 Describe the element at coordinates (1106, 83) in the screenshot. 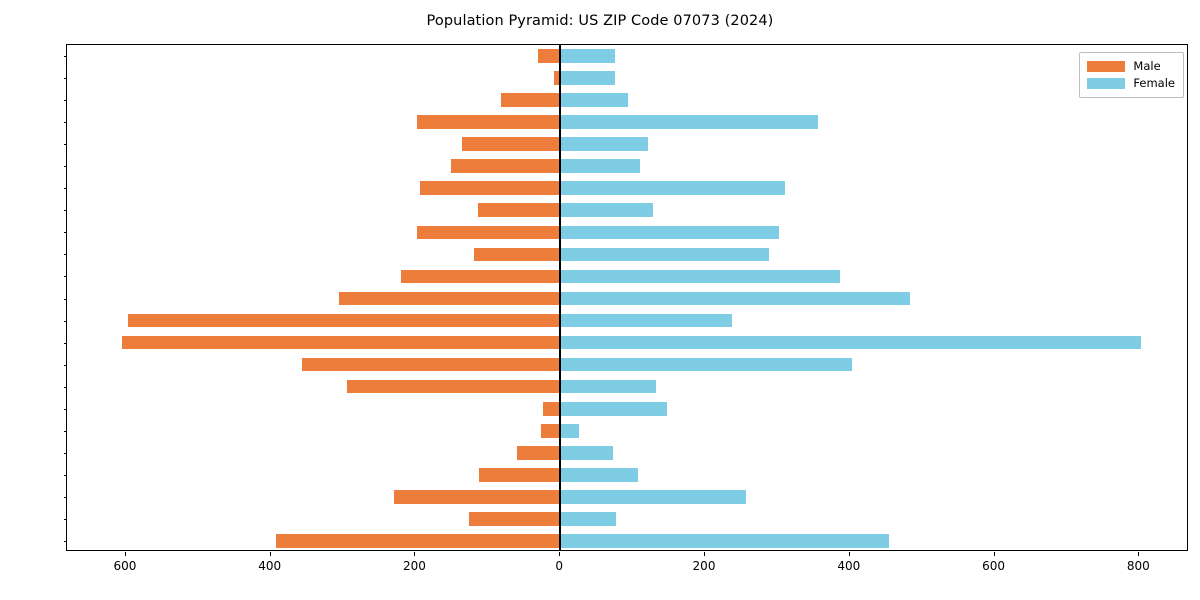

I see `legend-swatch-female` at that location.